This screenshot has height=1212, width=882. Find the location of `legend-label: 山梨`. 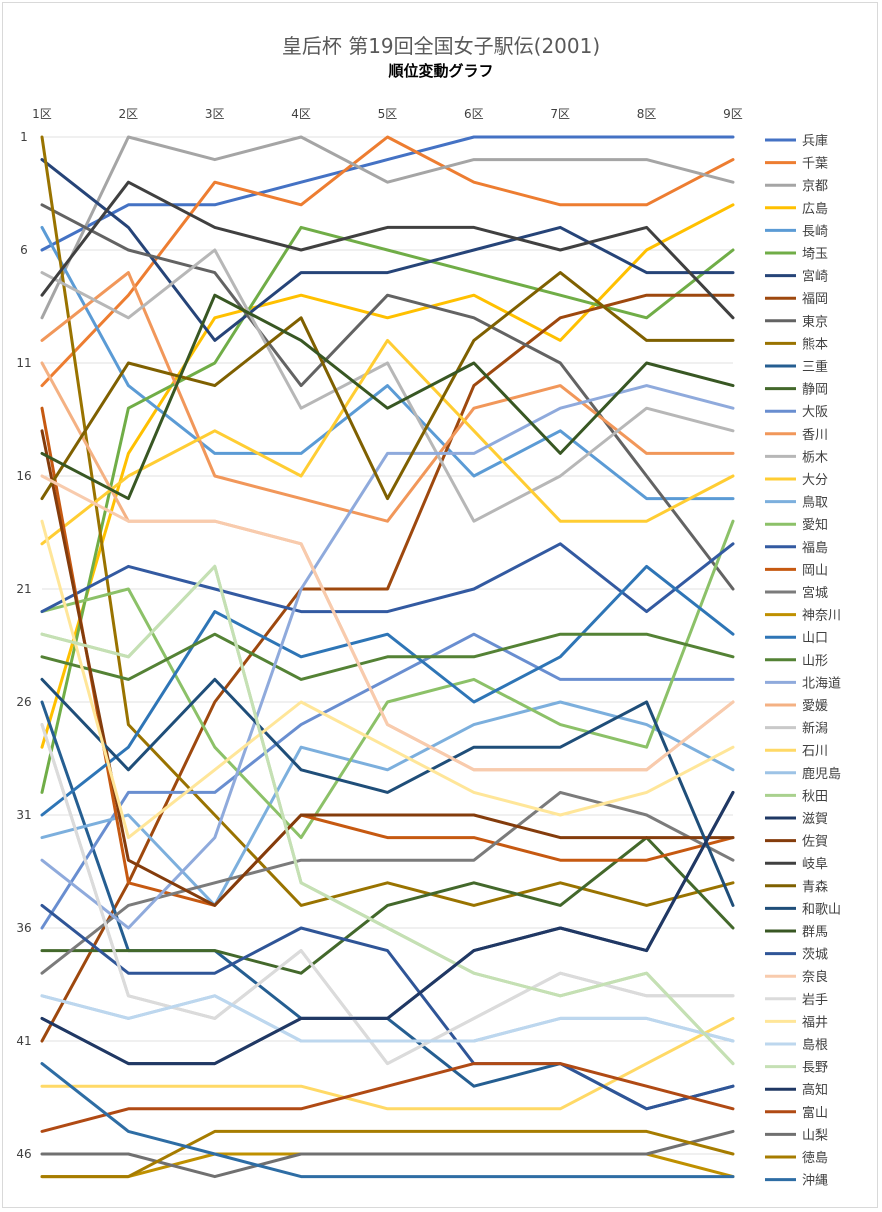

legend-label: 山梨 is located at coordinates (815, 1135).